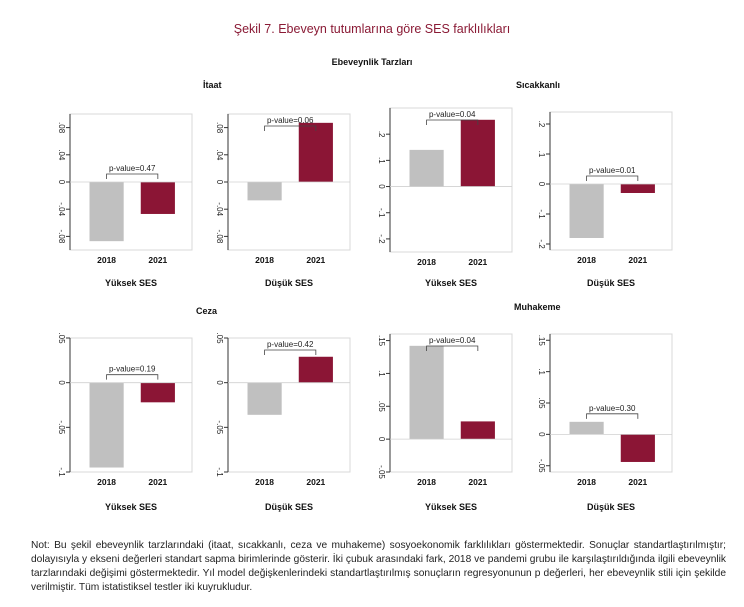 This screenshot has height=607, width=744. What do you see at coordinates (612, 408) in the screenshot?
I see `pvalue-label: p-value=0.30` at bounding box center [612, 408].